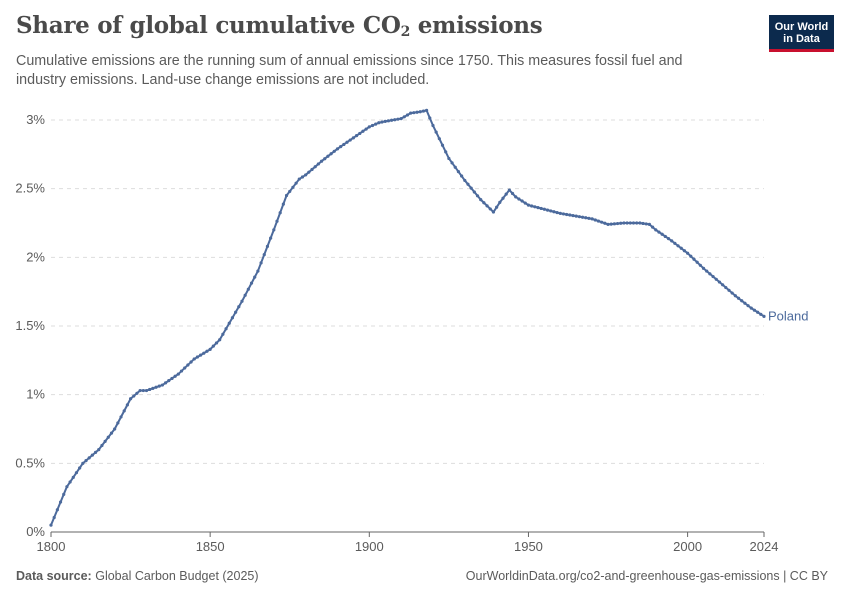  What do you see at coordinates (30, 325) in the screenshot?
I see `y-axis-ticks: 0% 0.5% 1% 1.5% 2% 2.5% 3%` at bounding box center [30, 325].